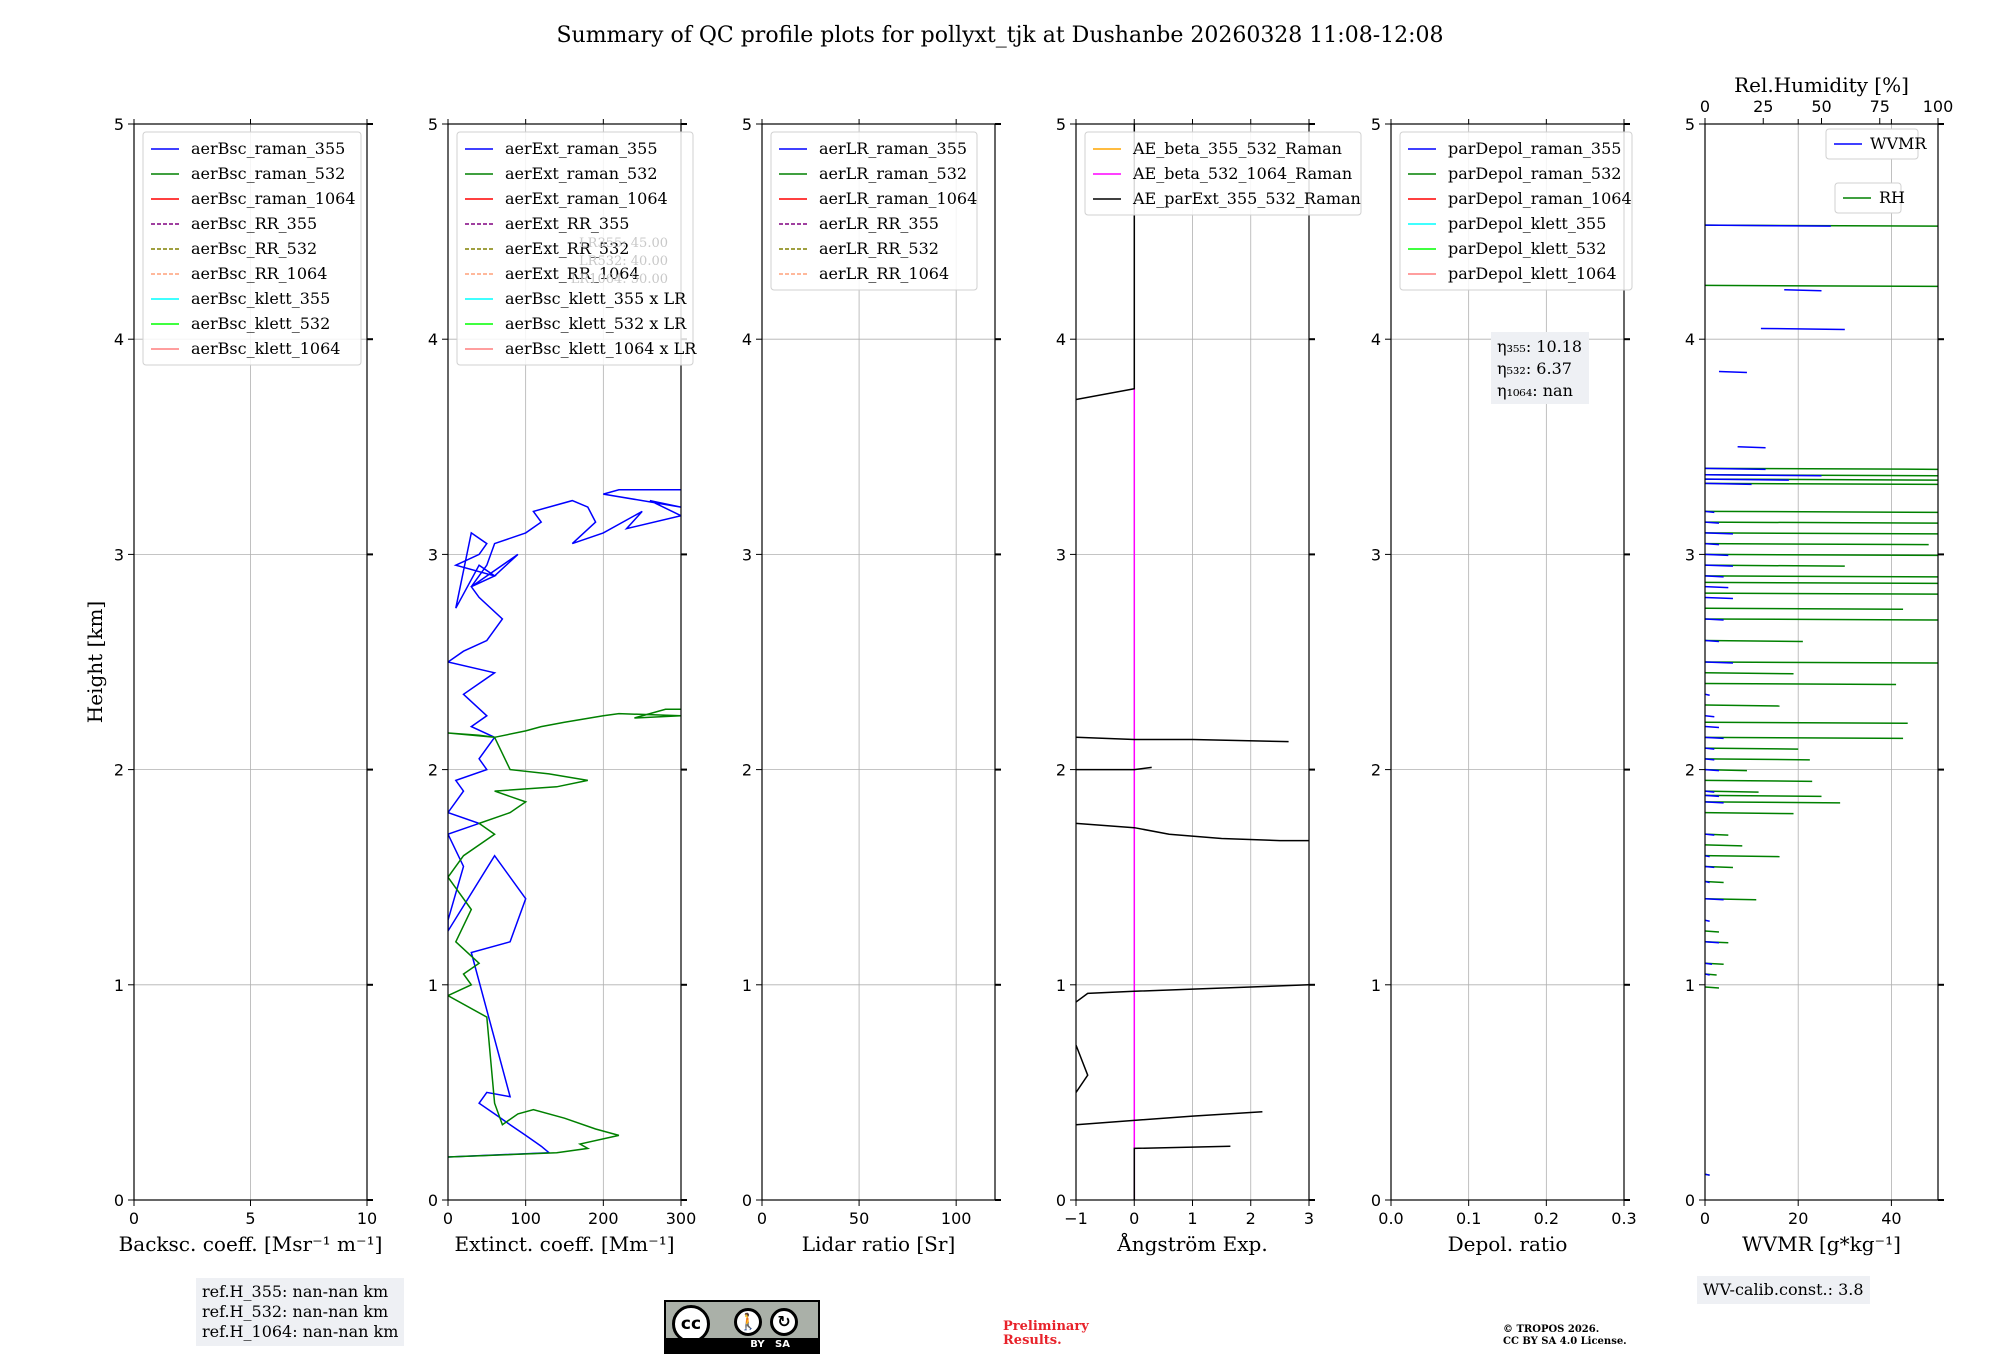 The image size is (2000, 1360). I want to click on x-tick-label: 20, so click(1798, 1218).